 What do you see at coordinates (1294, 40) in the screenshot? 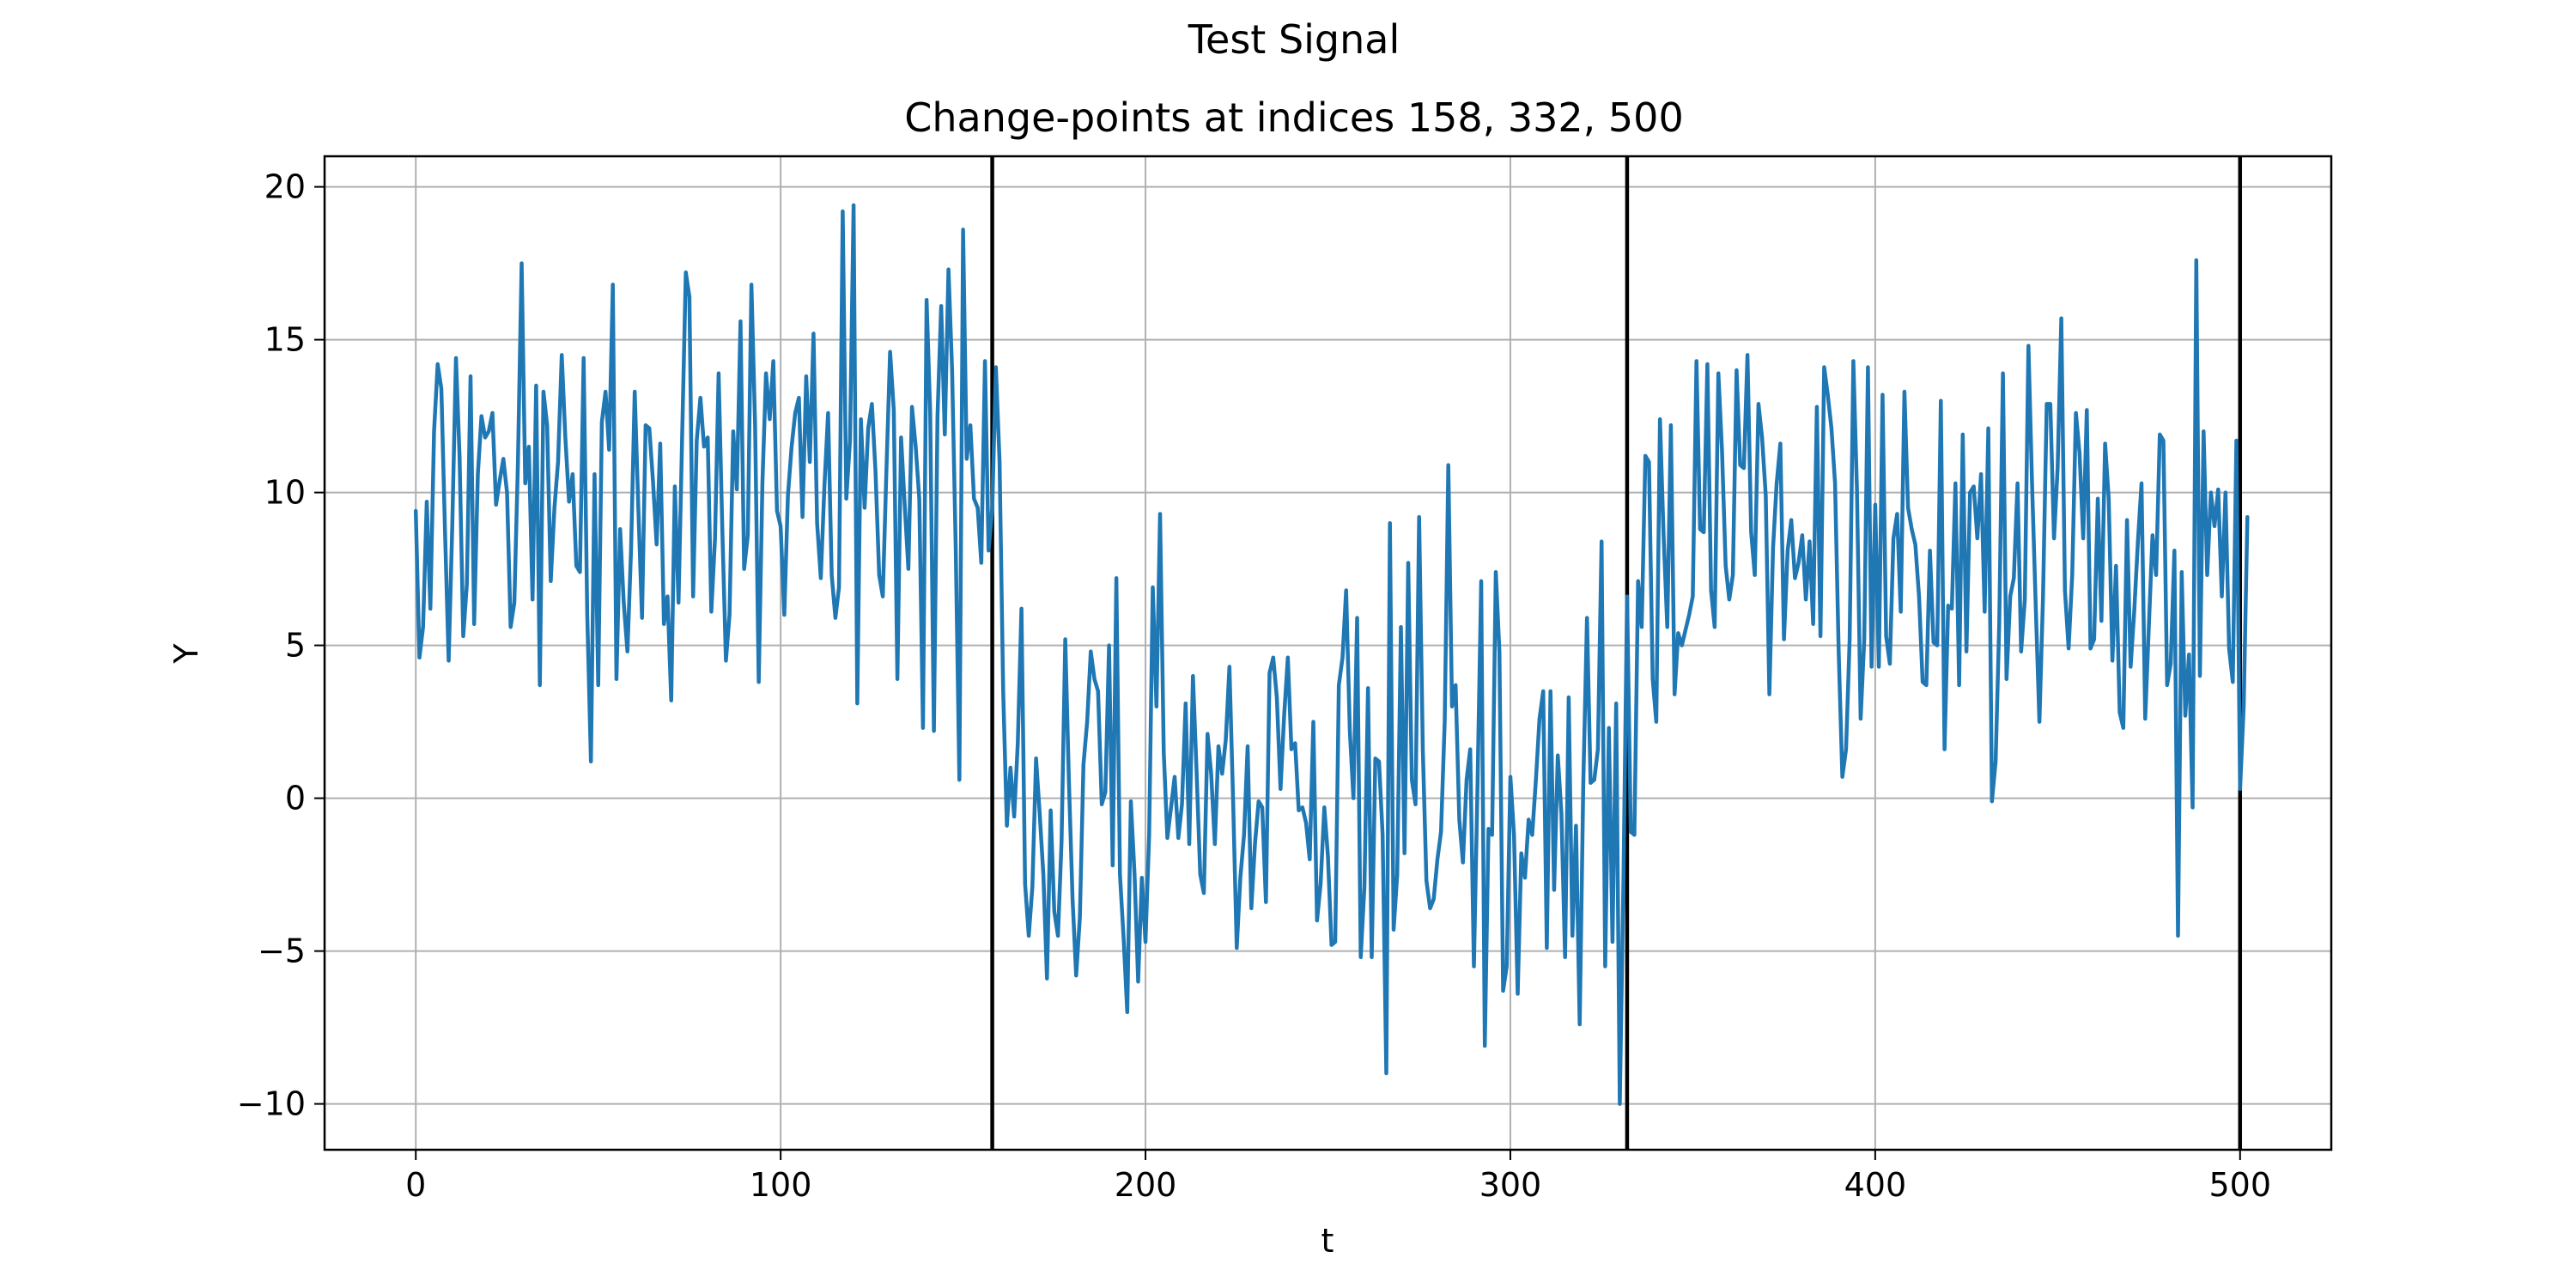
I see `chart-suptitle: Test Signal` at bounding box center [1294, 40].